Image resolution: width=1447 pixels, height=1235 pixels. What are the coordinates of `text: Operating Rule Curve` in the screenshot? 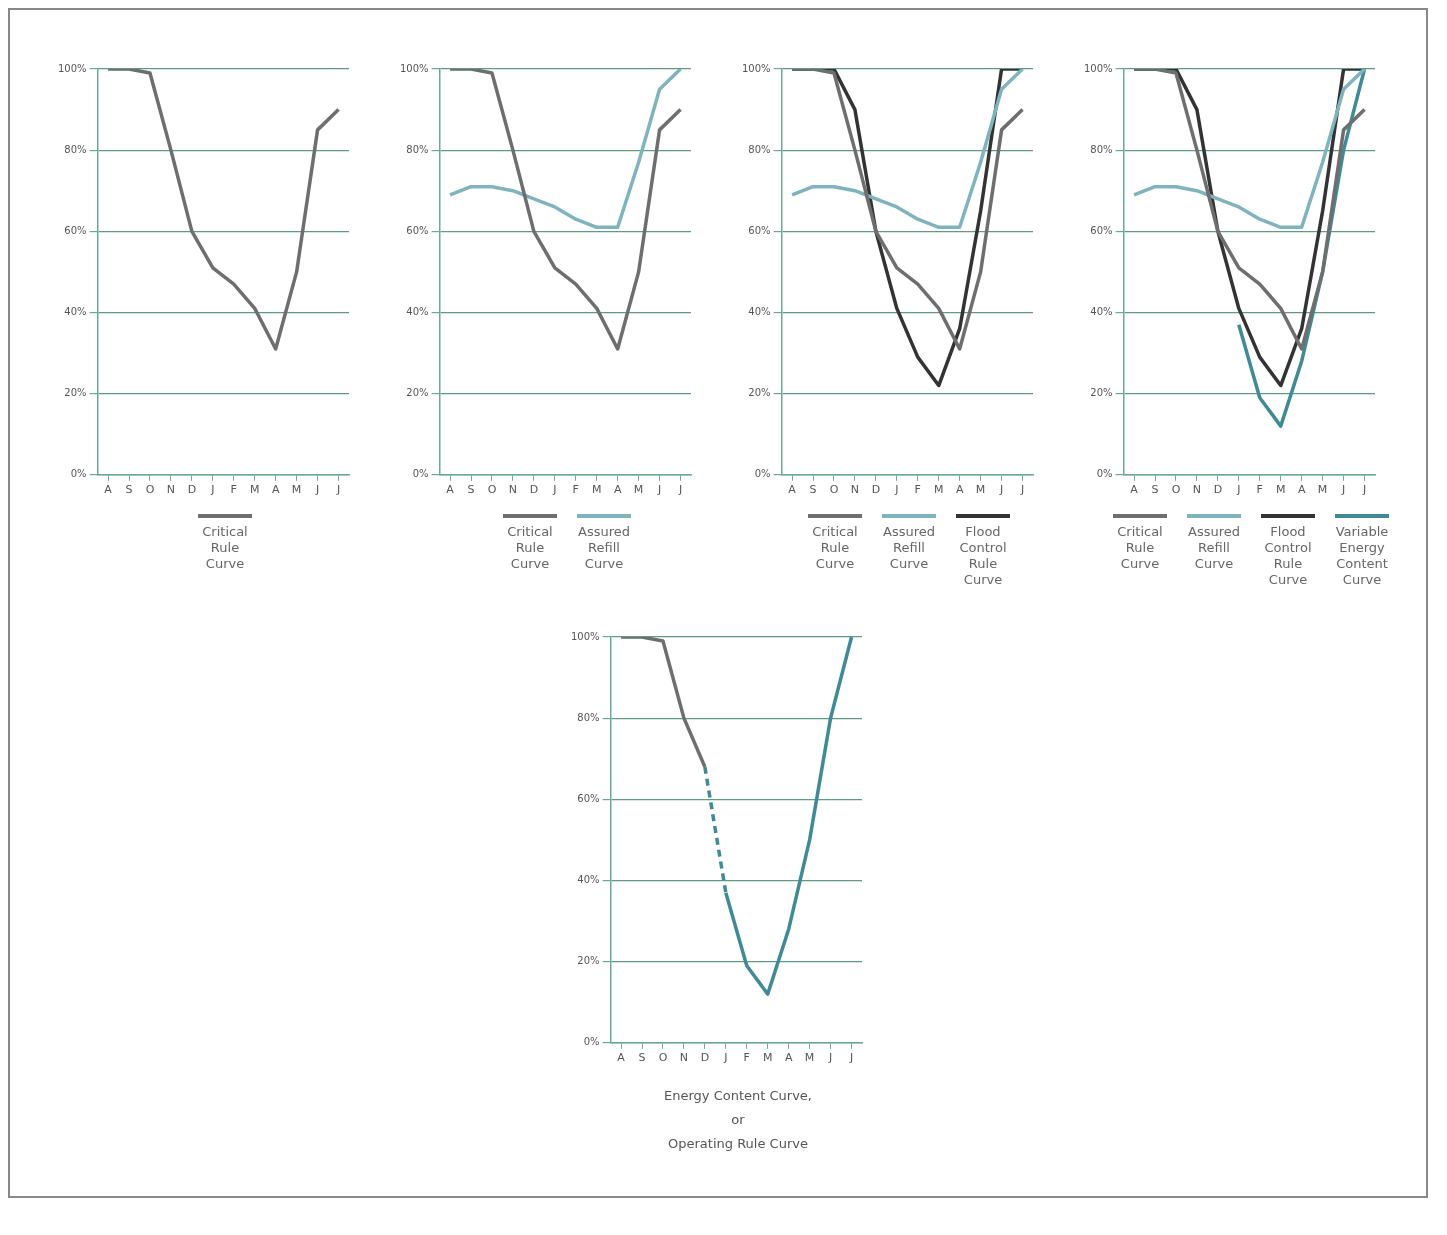 It's located at (738, 1144).